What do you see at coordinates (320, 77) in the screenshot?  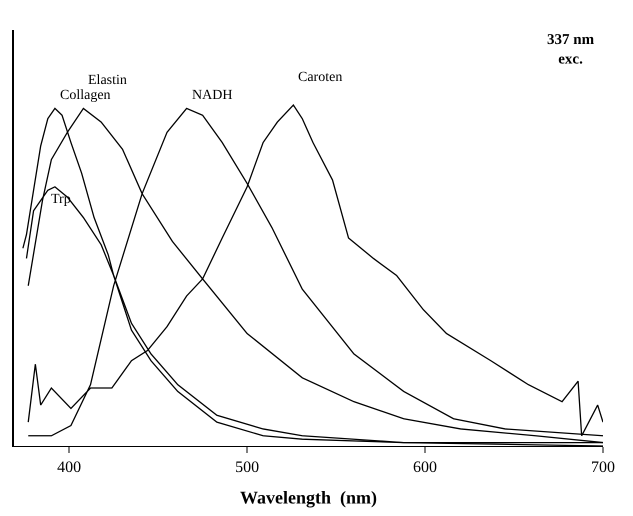 I see `series-label: Caroten` at bounding box center [320, 77].